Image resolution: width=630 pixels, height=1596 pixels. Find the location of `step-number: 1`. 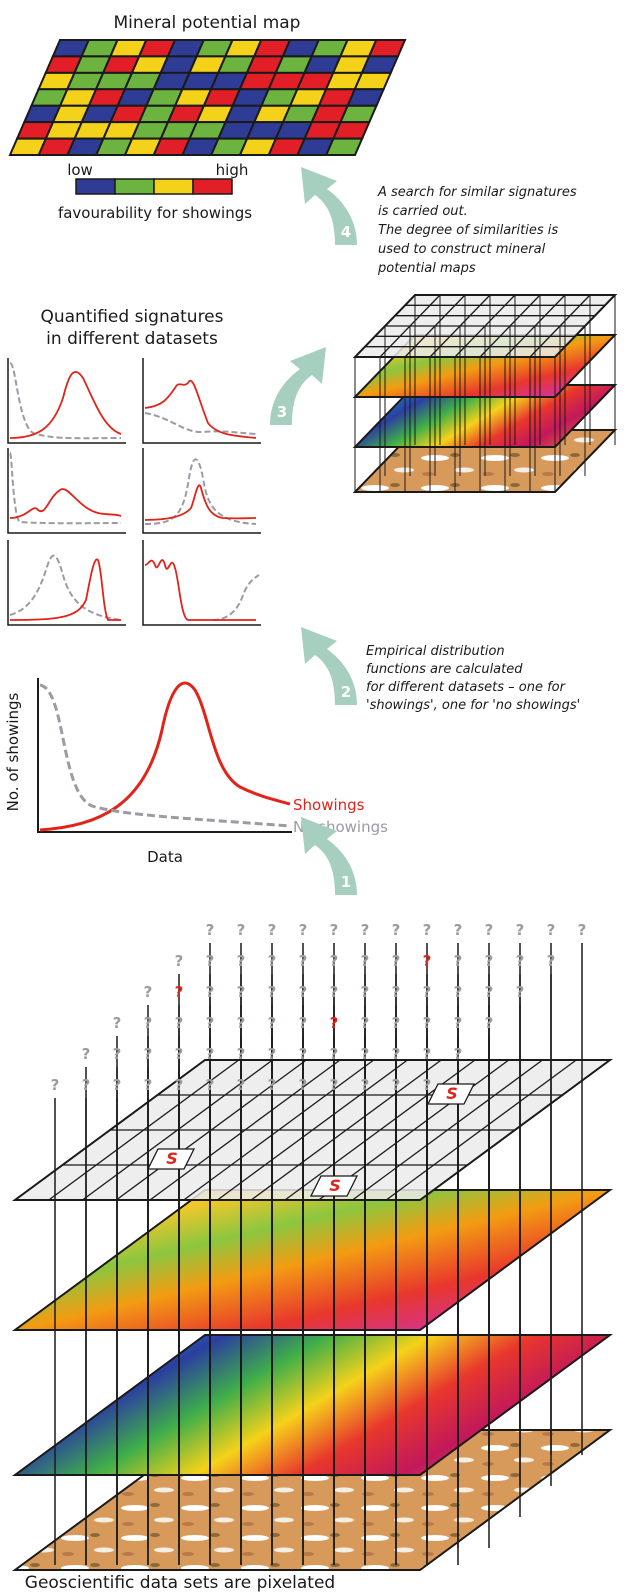

step-number: 1 is located at coordinates (346, 882).